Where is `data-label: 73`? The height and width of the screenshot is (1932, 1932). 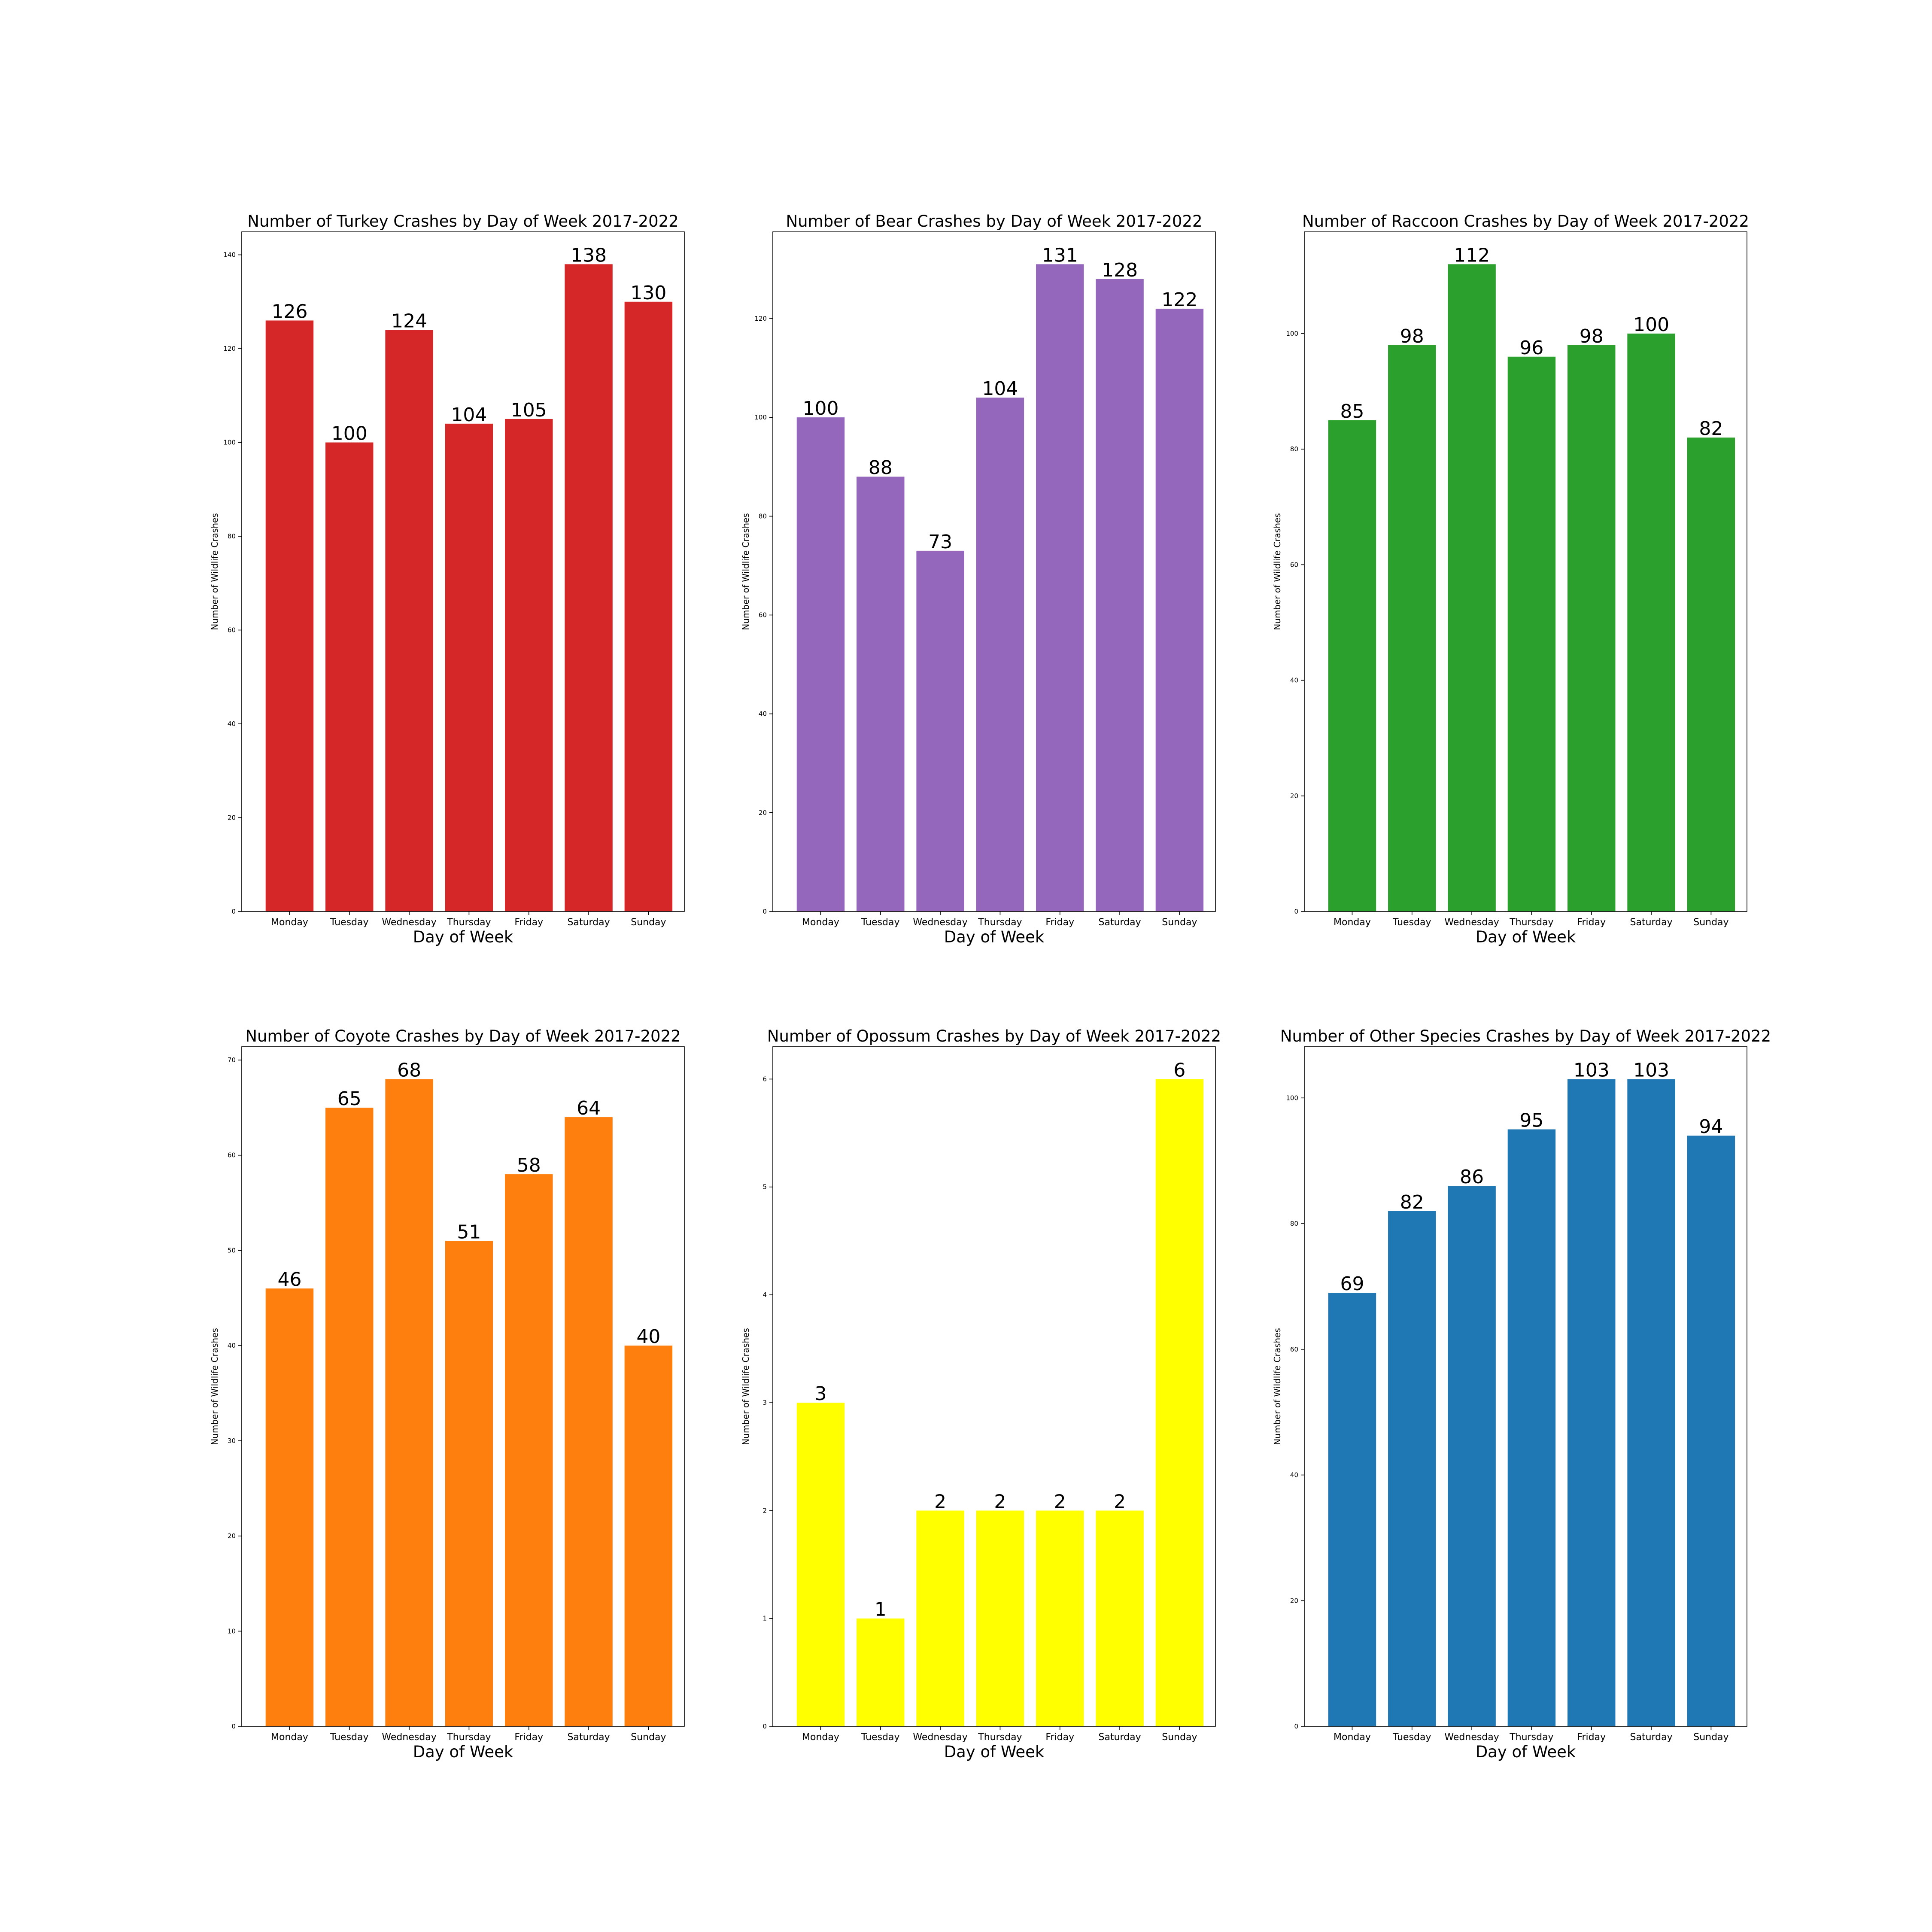 data-label: 73 is located at coordinates (940, 542).